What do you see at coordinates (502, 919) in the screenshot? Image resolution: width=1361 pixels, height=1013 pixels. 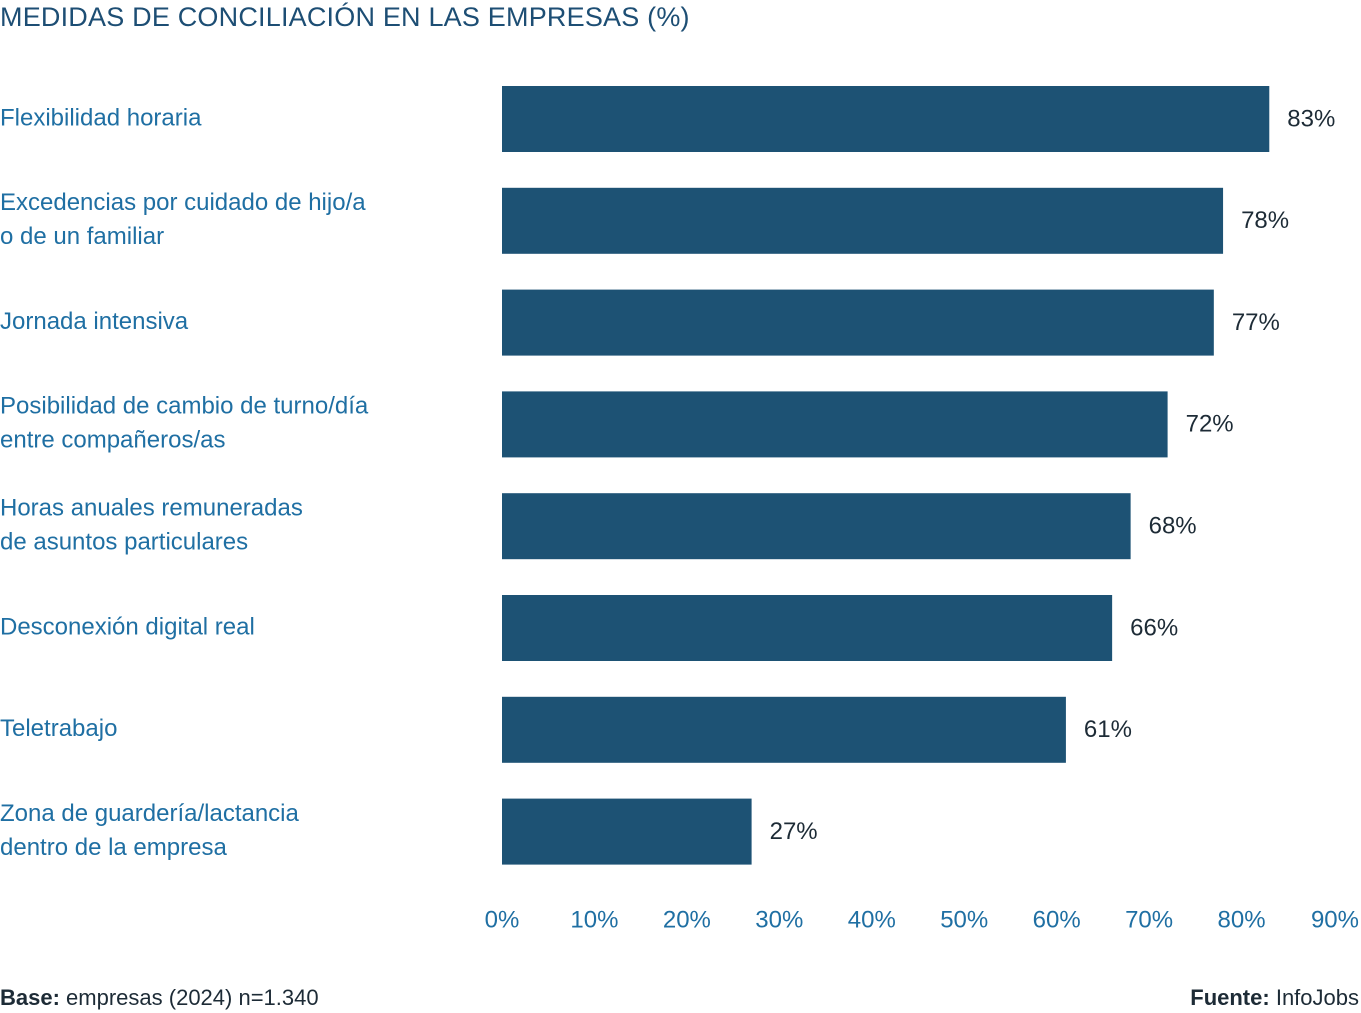 I see `x-tick-label: 0%` at bounding box center [502, 919].